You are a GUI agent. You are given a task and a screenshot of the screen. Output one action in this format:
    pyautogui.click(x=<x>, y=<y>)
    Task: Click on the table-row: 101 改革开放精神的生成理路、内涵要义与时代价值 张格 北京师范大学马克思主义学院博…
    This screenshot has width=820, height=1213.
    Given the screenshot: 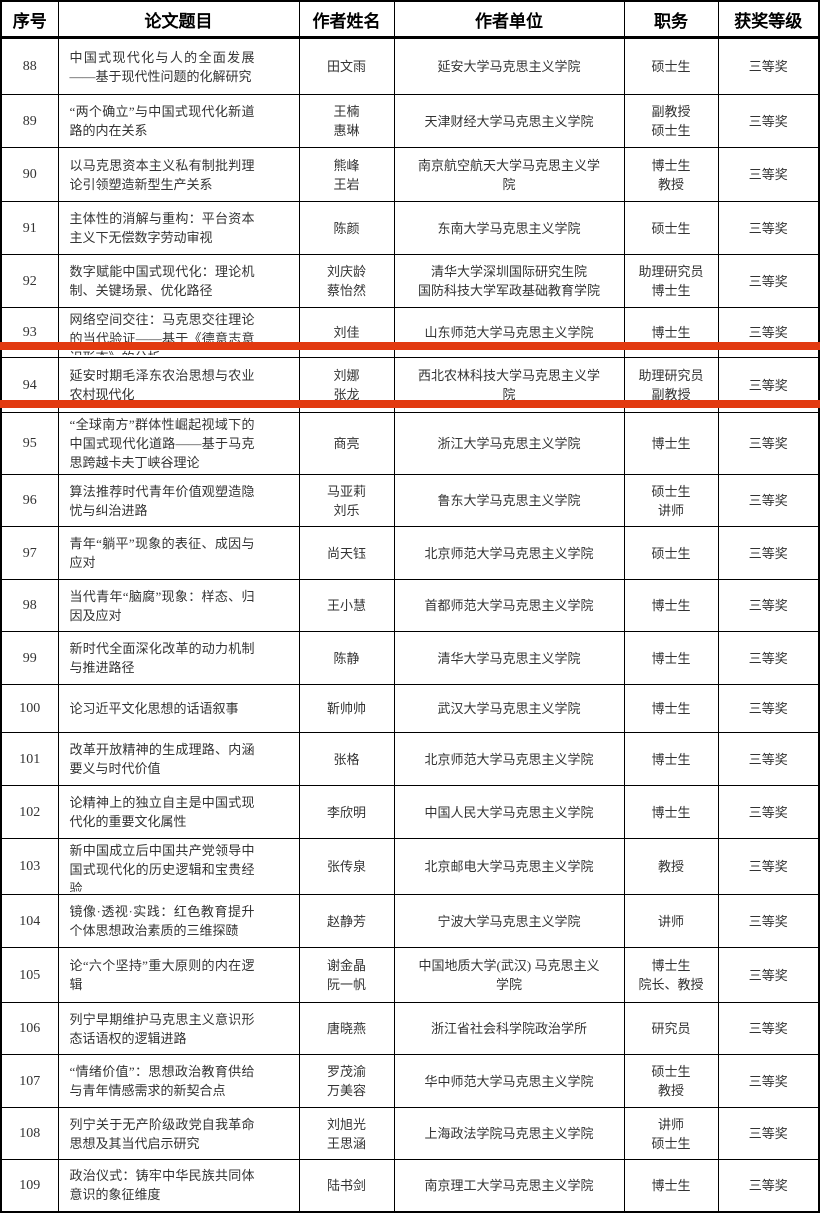 What is the action you would take?
    pyautogui.click(x=410, y=759)
    